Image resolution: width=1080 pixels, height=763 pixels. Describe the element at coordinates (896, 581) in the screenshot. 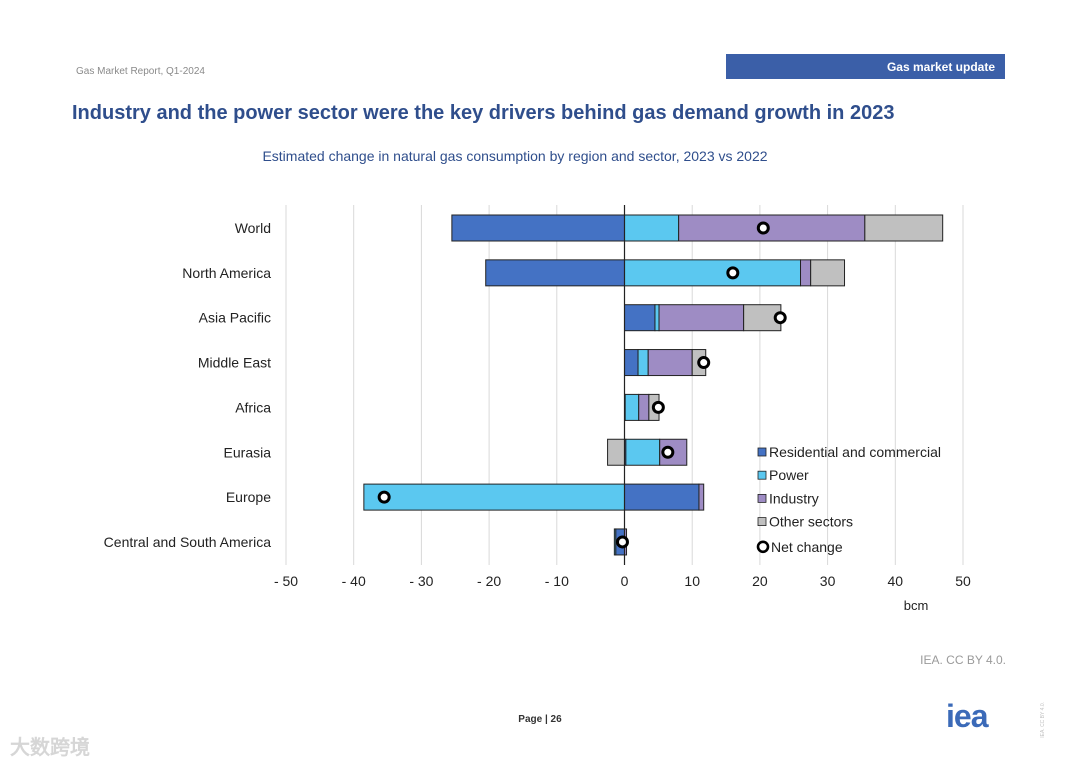

I see `x-tick-label: 40` at that location.